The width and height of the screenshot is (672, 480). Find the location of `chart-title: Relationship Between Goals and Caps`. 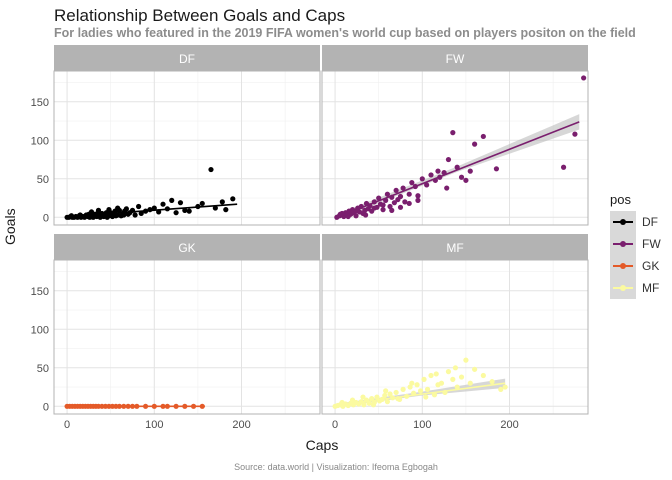

chart-title: Relationship Between Goals and Caps is located at coordinates (200, 15).